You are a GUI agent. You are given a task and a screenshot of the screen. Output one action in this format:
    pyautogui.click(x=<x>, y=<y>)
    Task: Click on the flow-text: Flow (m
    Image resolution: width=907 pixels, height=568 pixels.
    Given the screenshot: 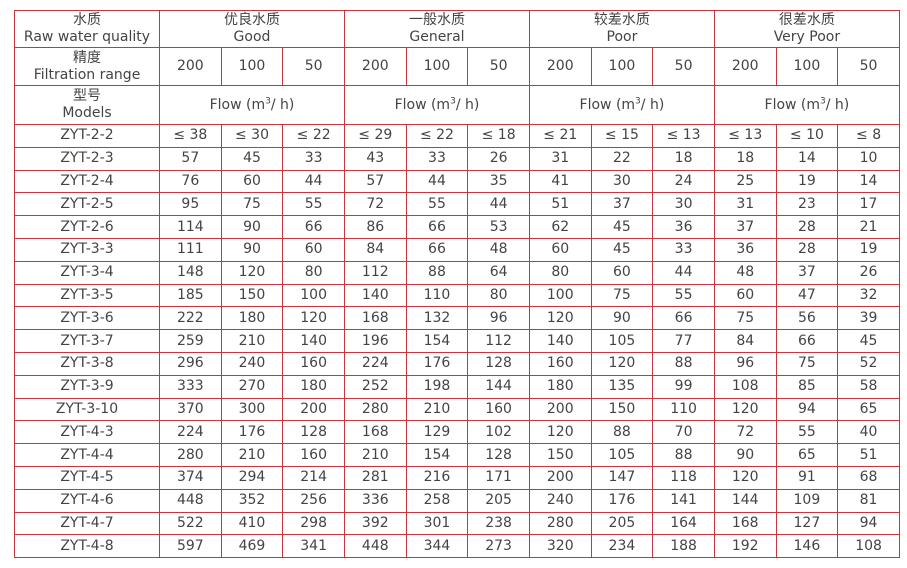 What is the action you would take?
    pyautogui.click(x=422, y=104)
    